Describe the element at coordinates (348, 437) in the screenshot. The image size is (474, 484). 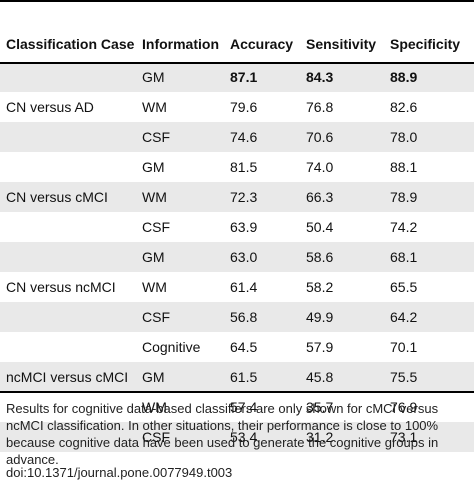
I see `cell-sensitivity: 31.2` at that location.